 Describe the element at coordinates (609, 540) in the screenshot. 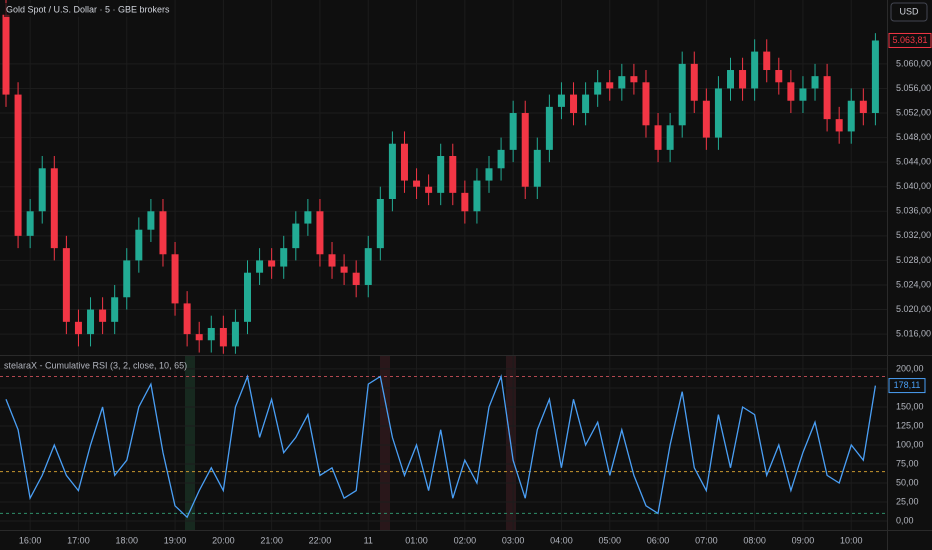

I see `x-tick-label: 05:00` at that location.